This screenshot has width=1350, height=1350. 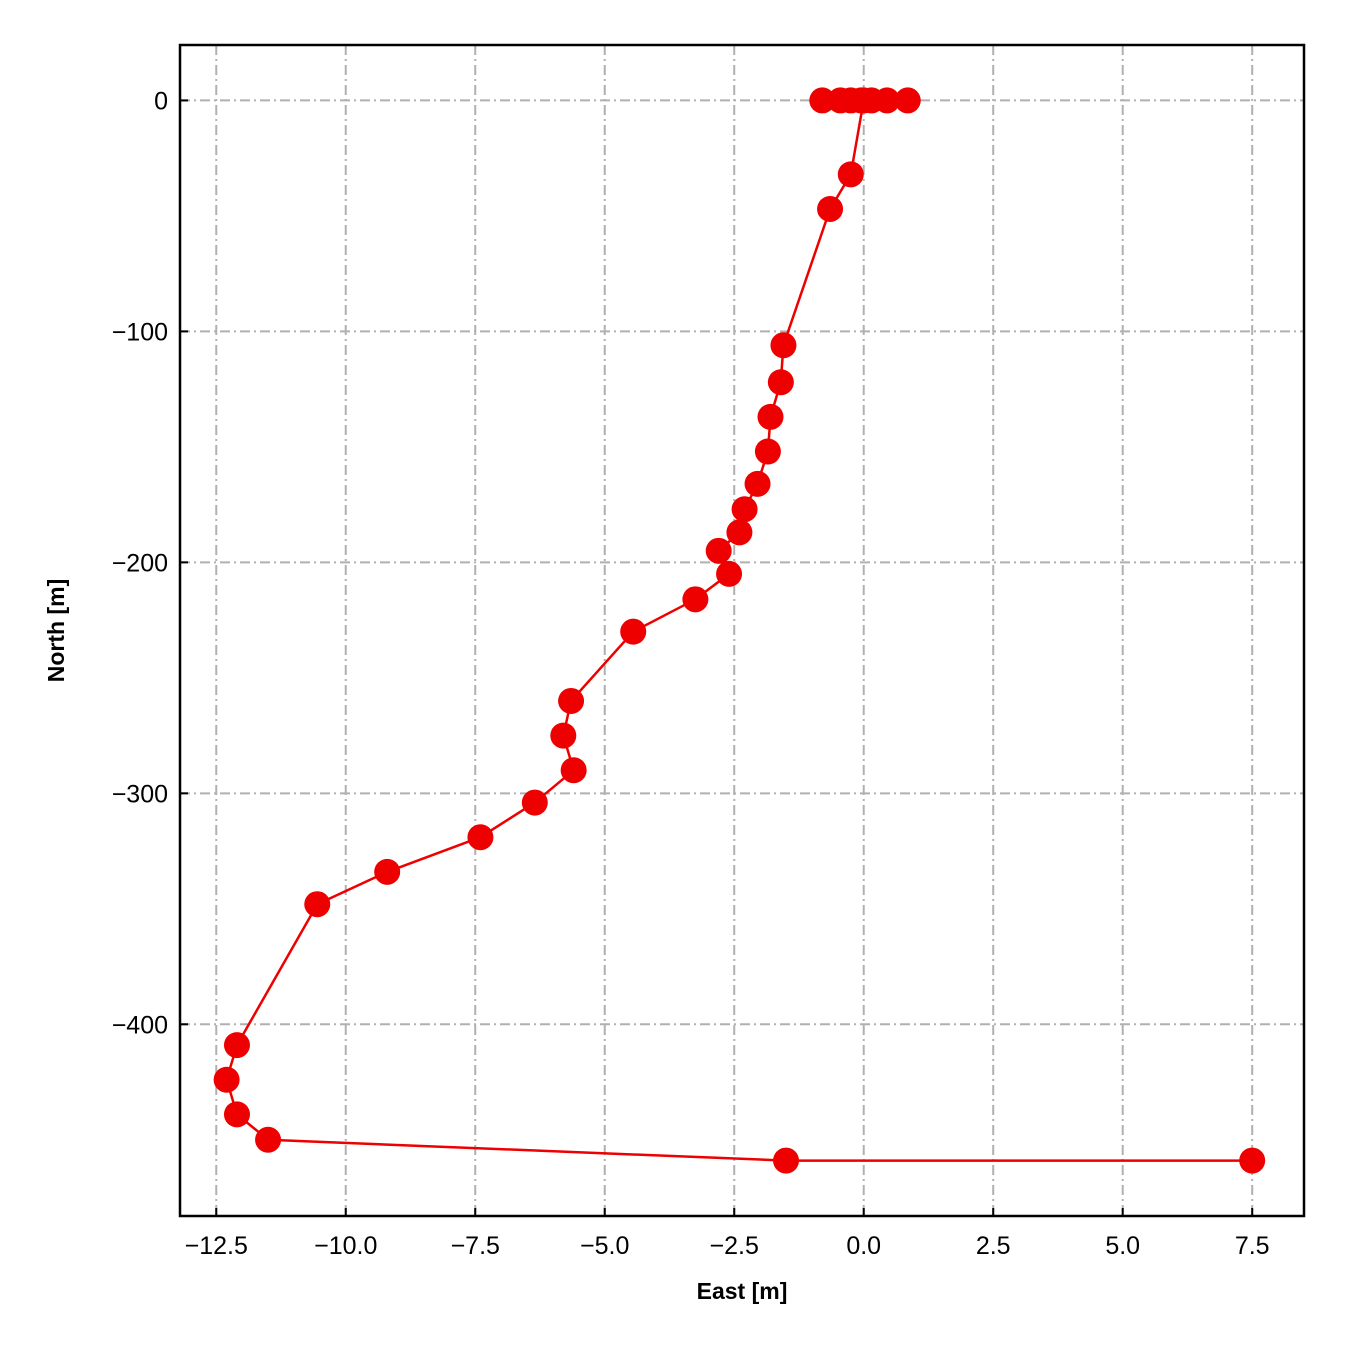 What do you see at coordinates (1252, 1246) in the screenshot?
I see `x-tick-label: 7.5` at bounding box center [1252, 1246].